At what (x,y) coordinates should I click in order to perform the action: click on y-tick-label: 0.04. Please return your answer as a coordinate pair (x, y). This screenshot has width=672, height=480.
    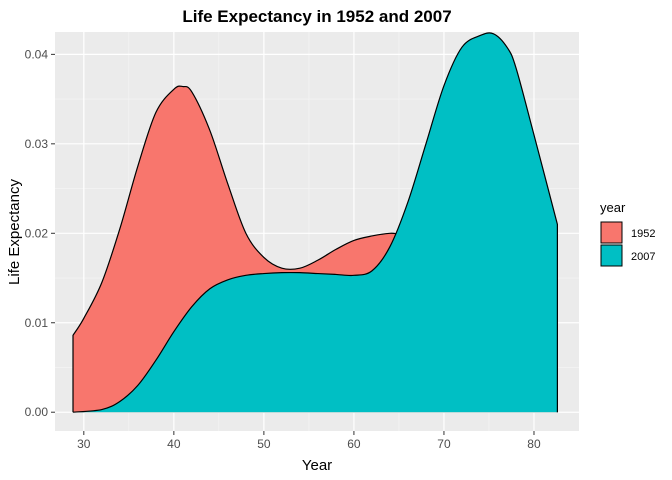
    Looking at the image, I should click on (37, 54).